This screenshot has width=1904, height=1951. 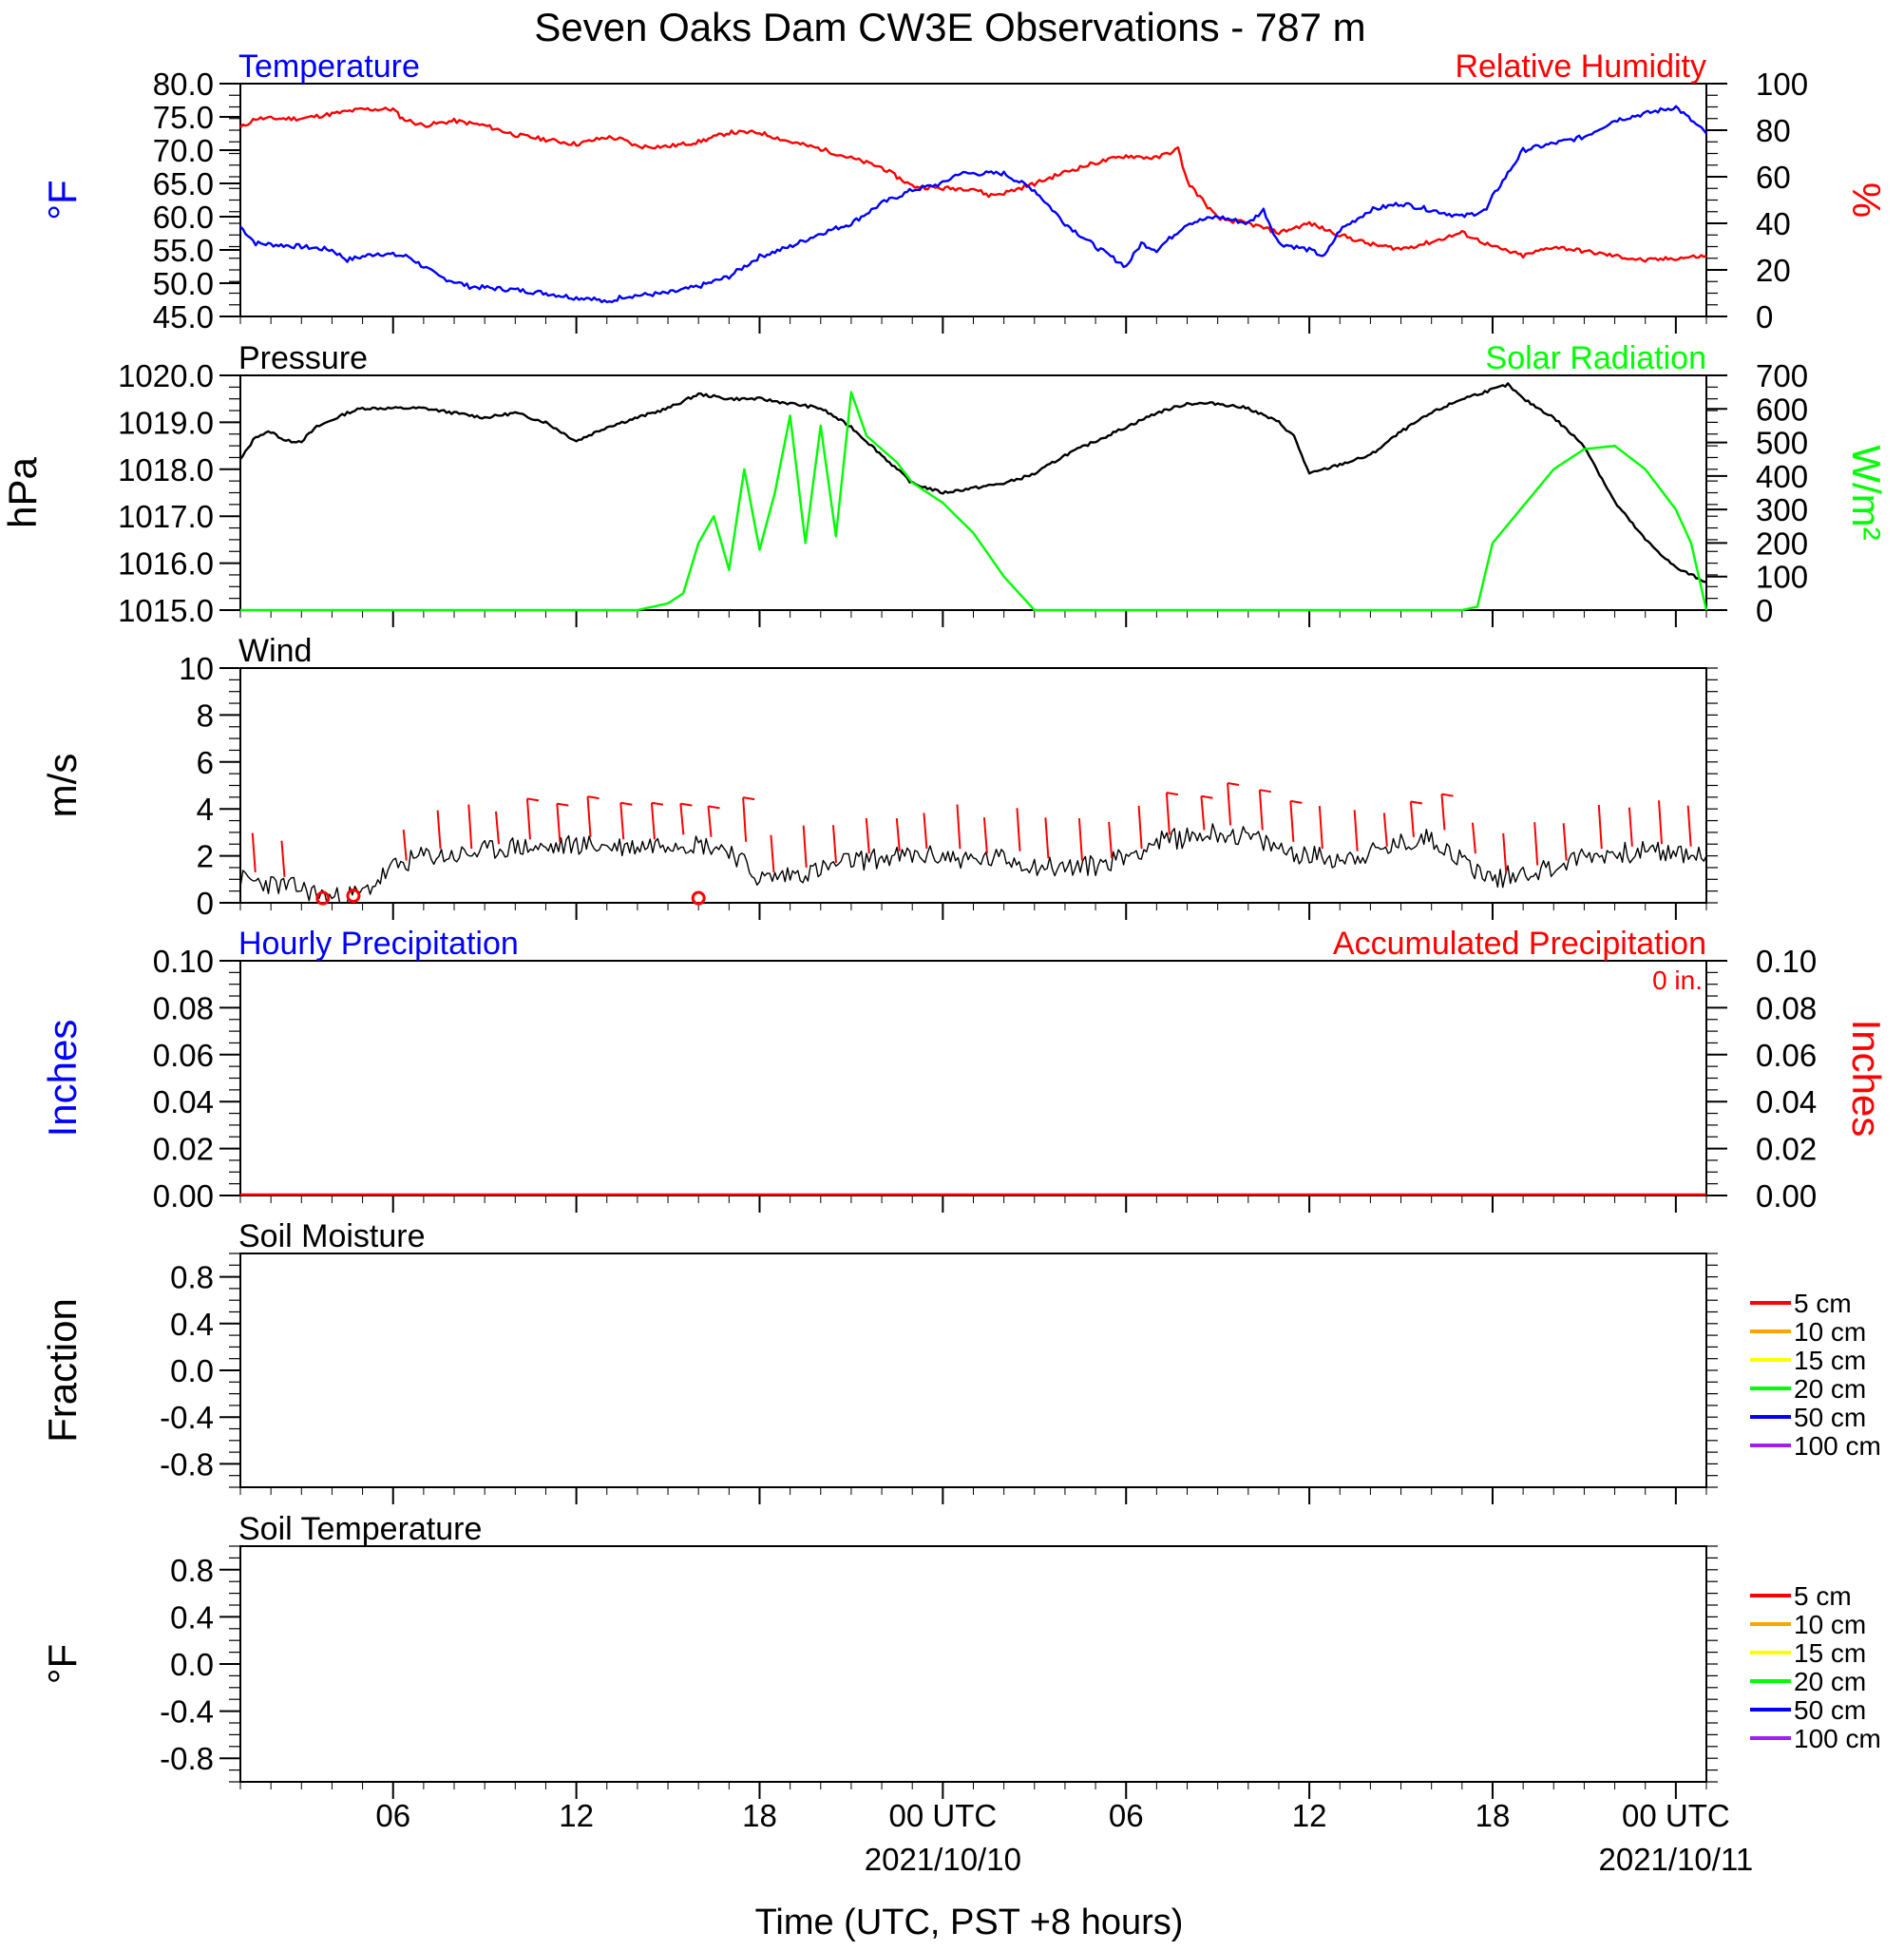 What do you see at coordinates (1782, 409) in the screenshot?
I see `y2-tick-label: 600` at bounding box center [1782, 409].